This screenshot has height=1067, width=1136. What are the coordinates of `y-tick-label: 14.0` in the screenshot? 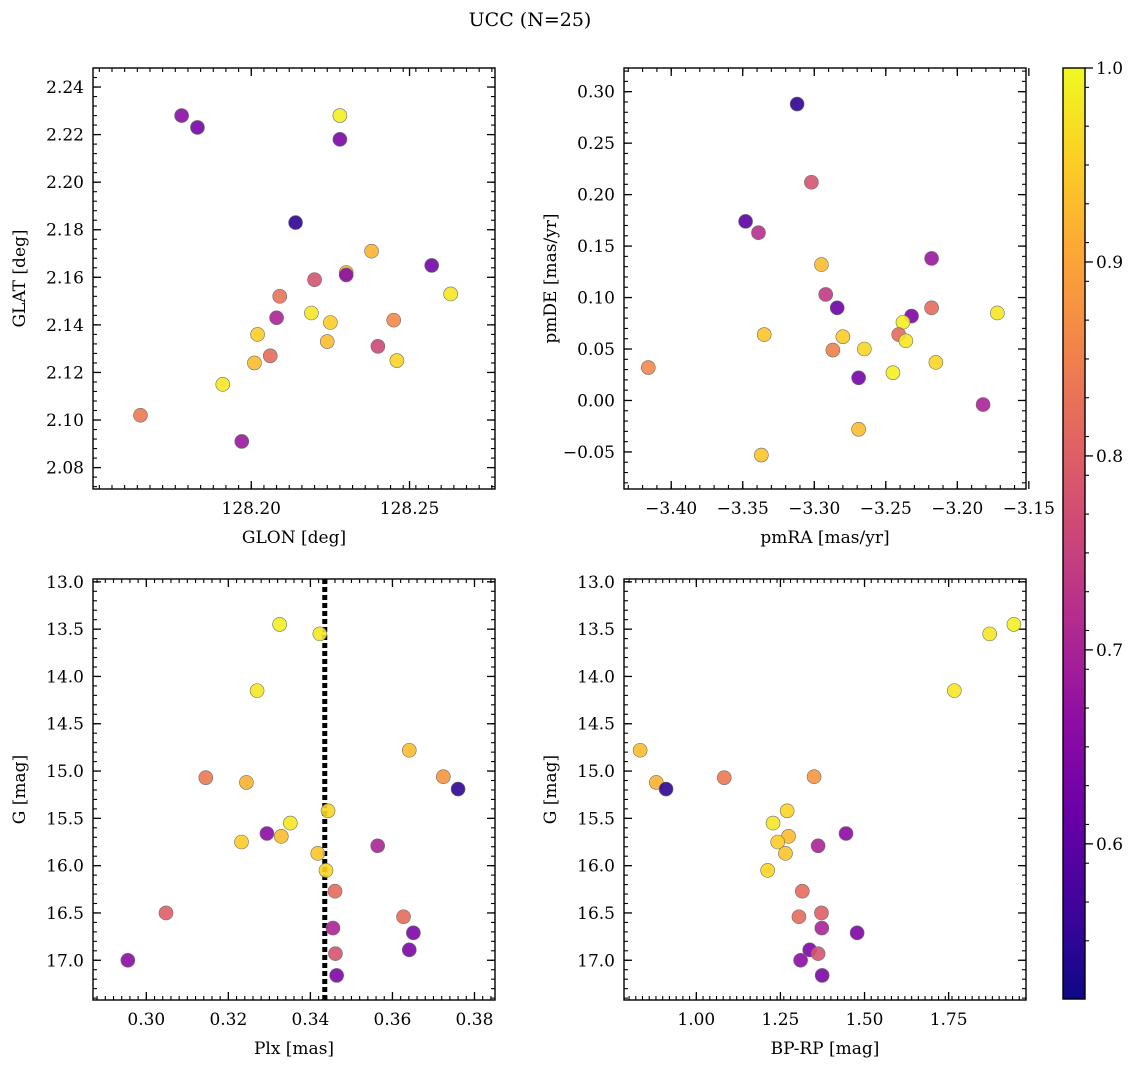 It's located at (65, 677).